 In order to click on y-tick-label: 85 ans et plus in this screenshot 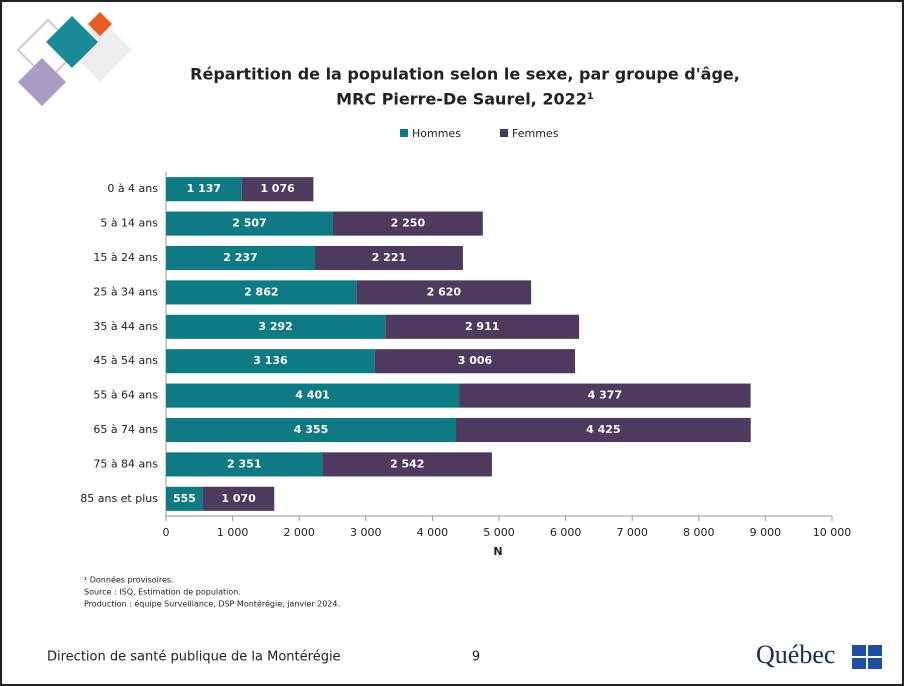, I will do `click(119, 498)`.